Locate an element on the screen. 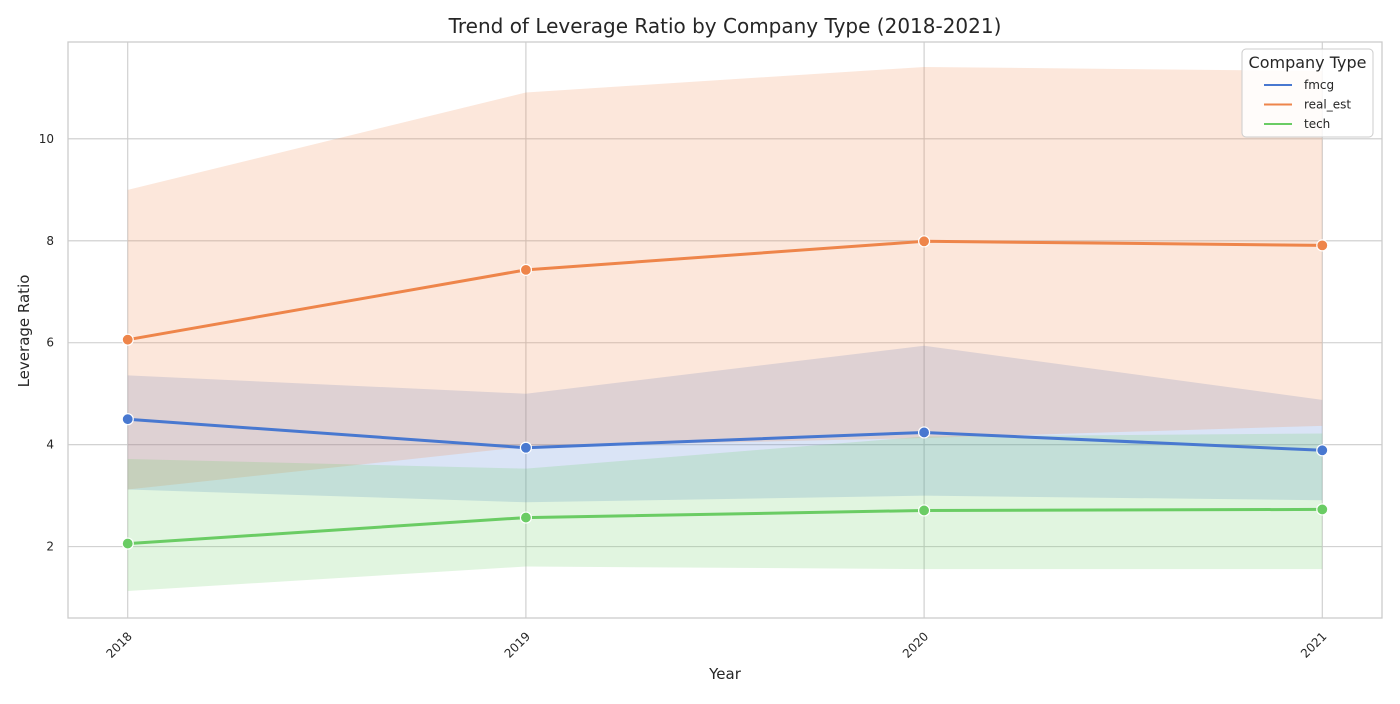 This screenshot has width=1400, height=704. y-tick-label: 8 is located at coordinates (50, 241).